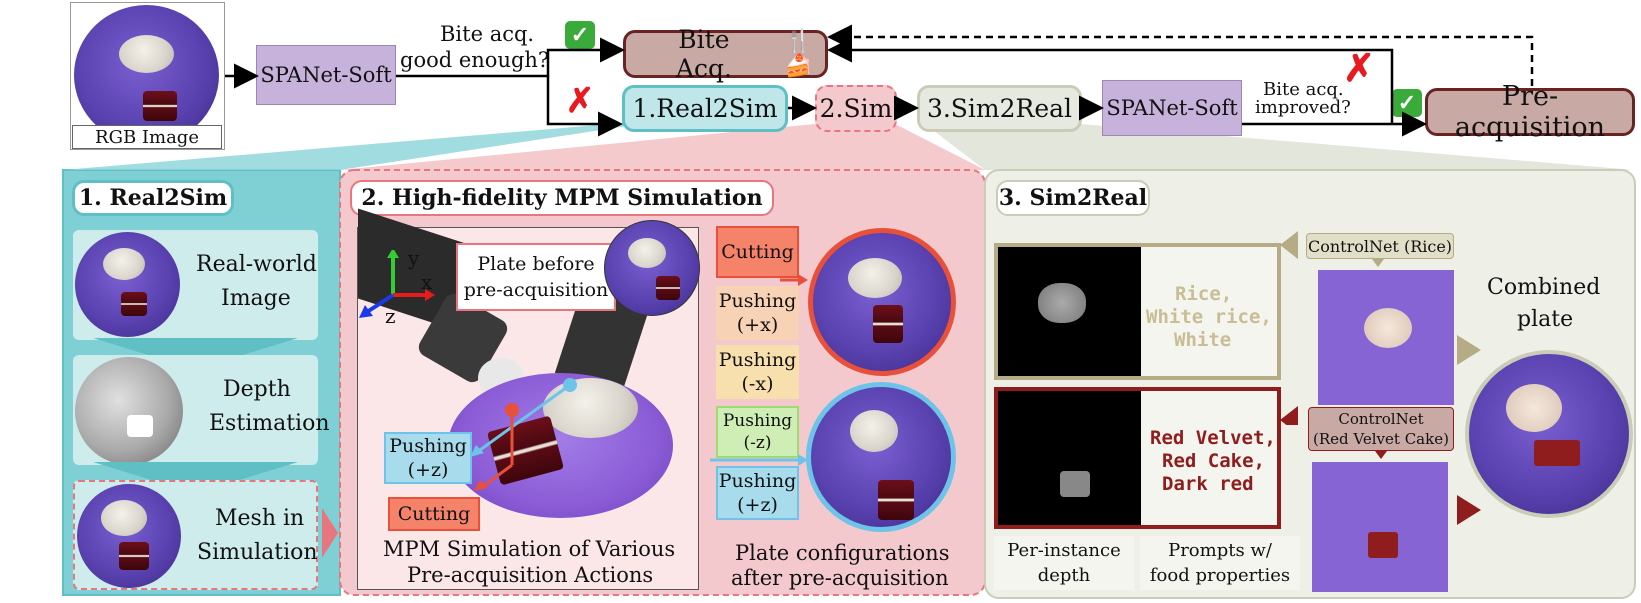 This screenshot has width=1641, height=603. Describe the element at coordinates (140, 426) in the screenshot. I see `depth-cake-blob` at that location.